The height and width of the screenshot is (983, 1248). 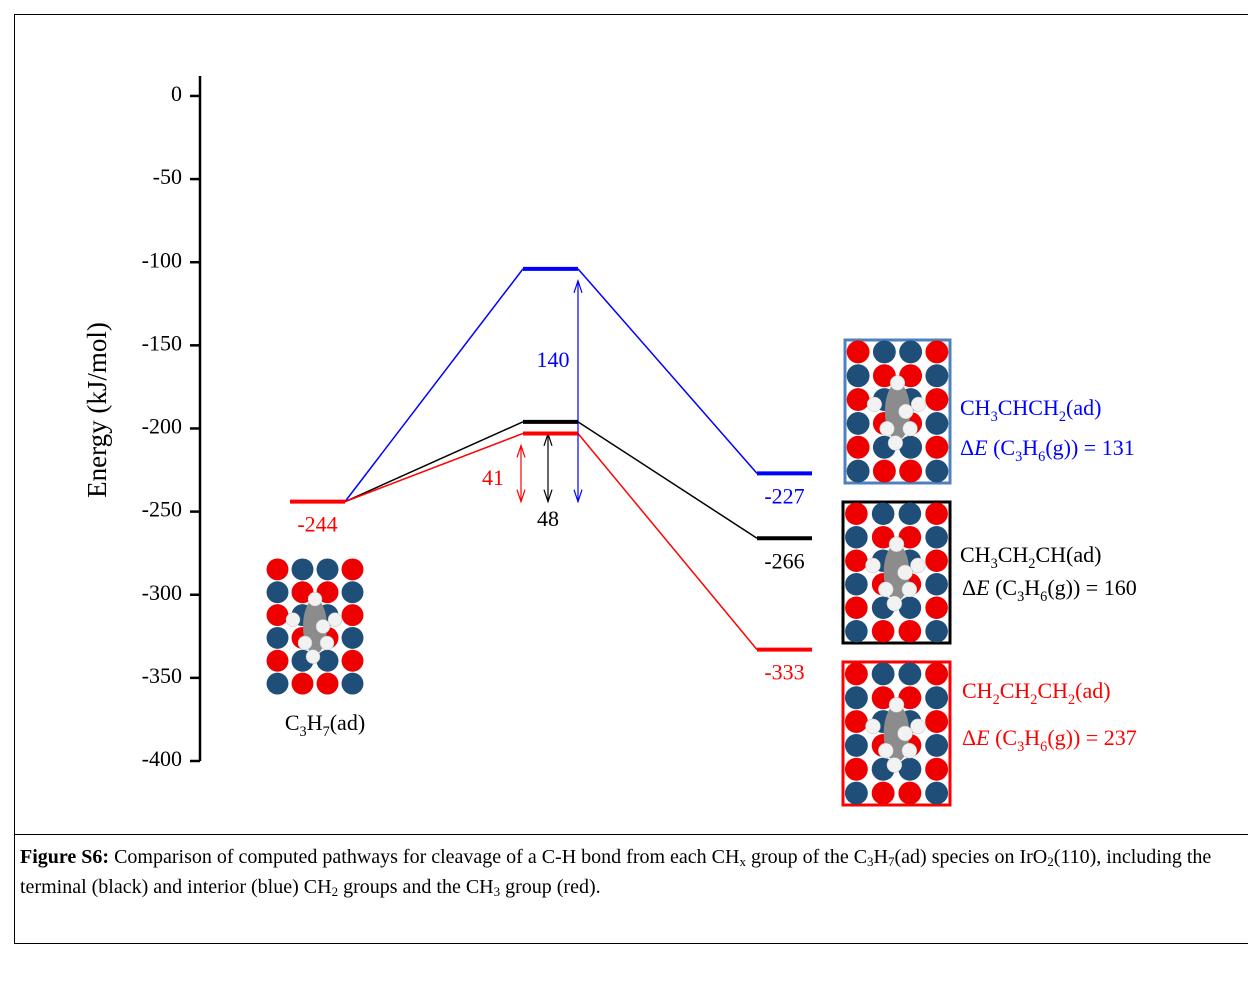 I want to click on y-tick-label: -100, so click(x=162, y=259).